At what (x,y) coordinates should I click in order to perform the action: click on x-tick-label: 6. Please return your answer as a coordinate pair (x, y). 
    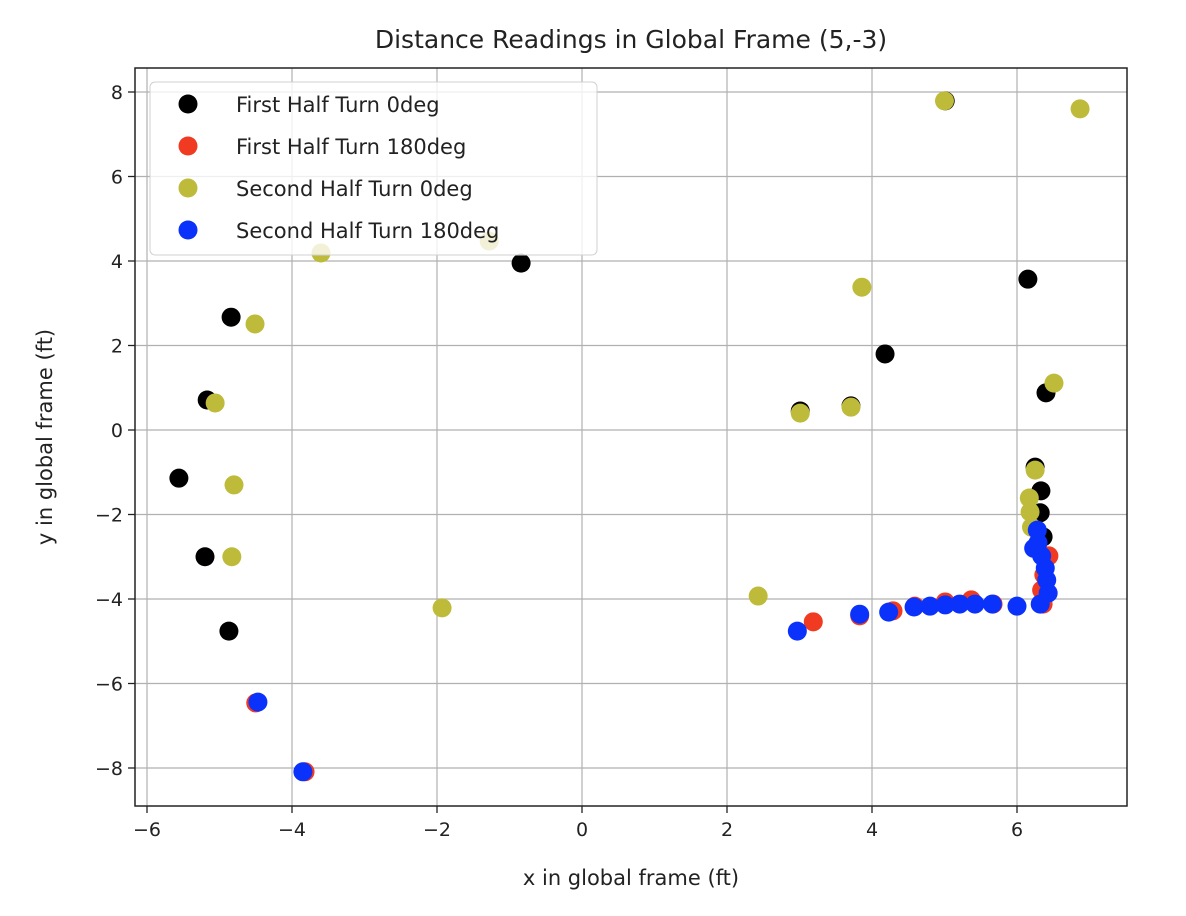
    Looking at the image, I should click on (1017, 830).